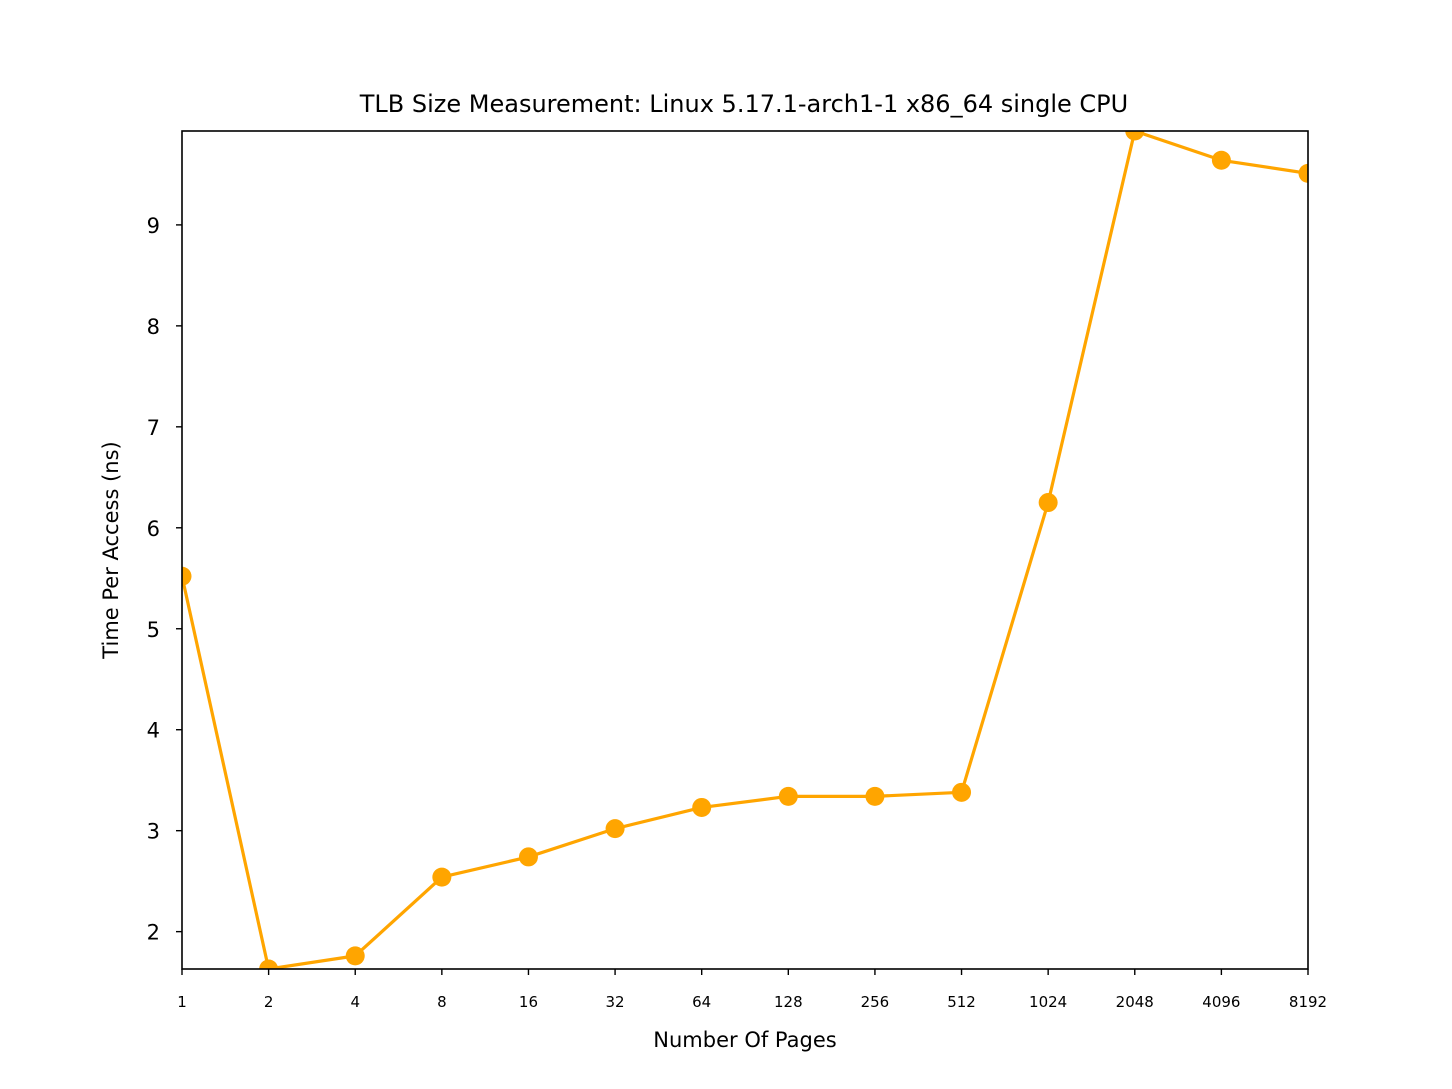  Describe the element at coordinates (528, 1002) in the screenshot. I see `x-tick-label: 16` at that location.